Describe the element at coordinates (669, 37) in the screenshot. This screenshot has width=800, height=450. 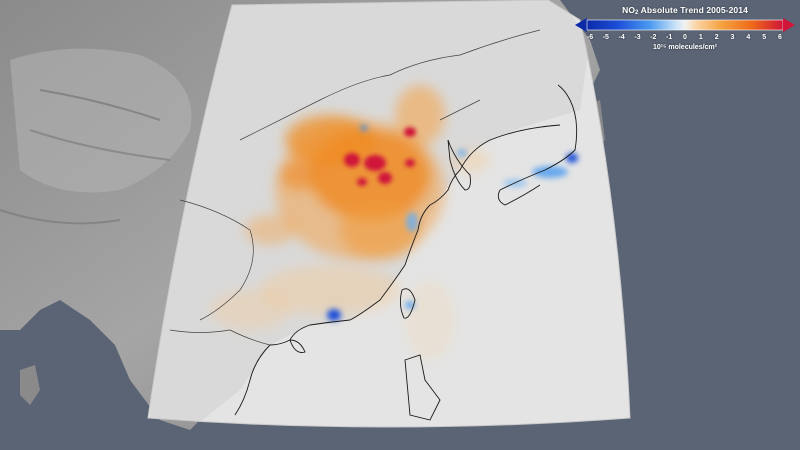
I see `legend-tick-label: -1` at that location.